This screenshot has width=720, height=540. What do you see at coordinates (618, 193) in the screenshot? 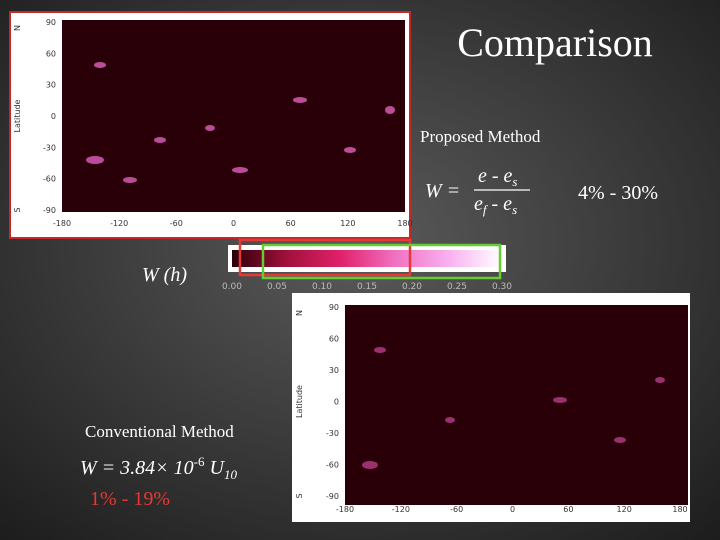
I see `proposed-range: 4% - 30%` at bounding box center [618, 193].